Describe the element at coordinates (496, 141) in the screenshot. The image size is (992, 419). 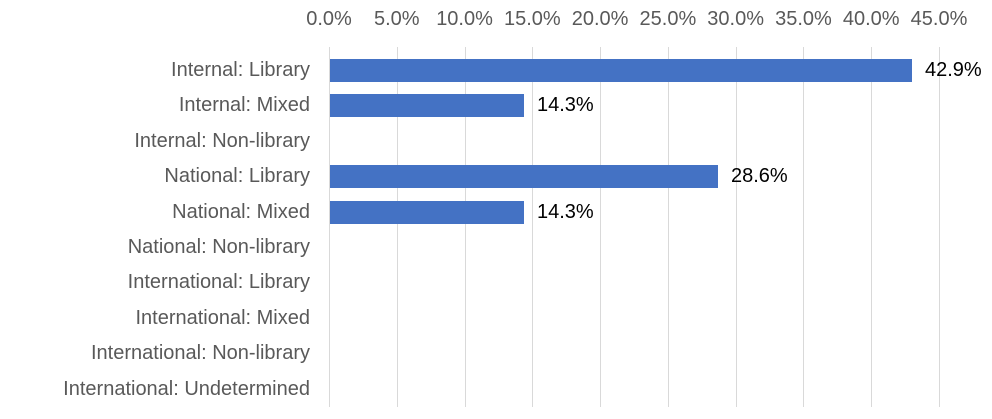
I see `chart-row: Internal: Non-library` at that location.